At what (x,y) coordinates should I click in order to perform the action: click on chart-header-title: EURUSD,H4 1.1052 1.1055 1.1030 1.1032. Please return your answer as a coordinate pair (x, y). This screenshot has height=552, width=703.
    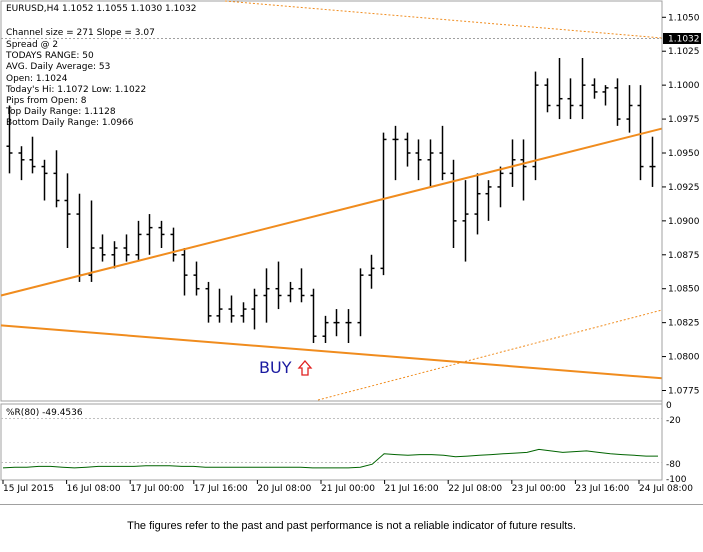
    Looking at the image, I should click on (101, 9).